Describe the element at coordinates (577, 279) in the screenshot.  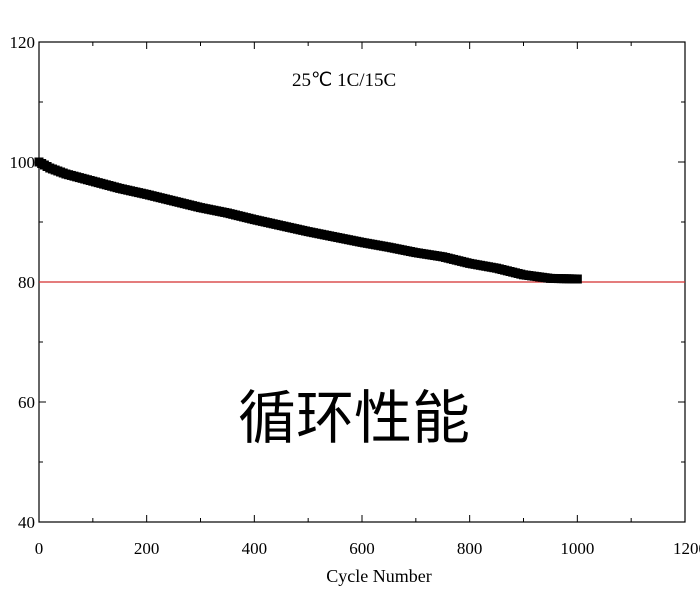
I see `data-point` at that location.